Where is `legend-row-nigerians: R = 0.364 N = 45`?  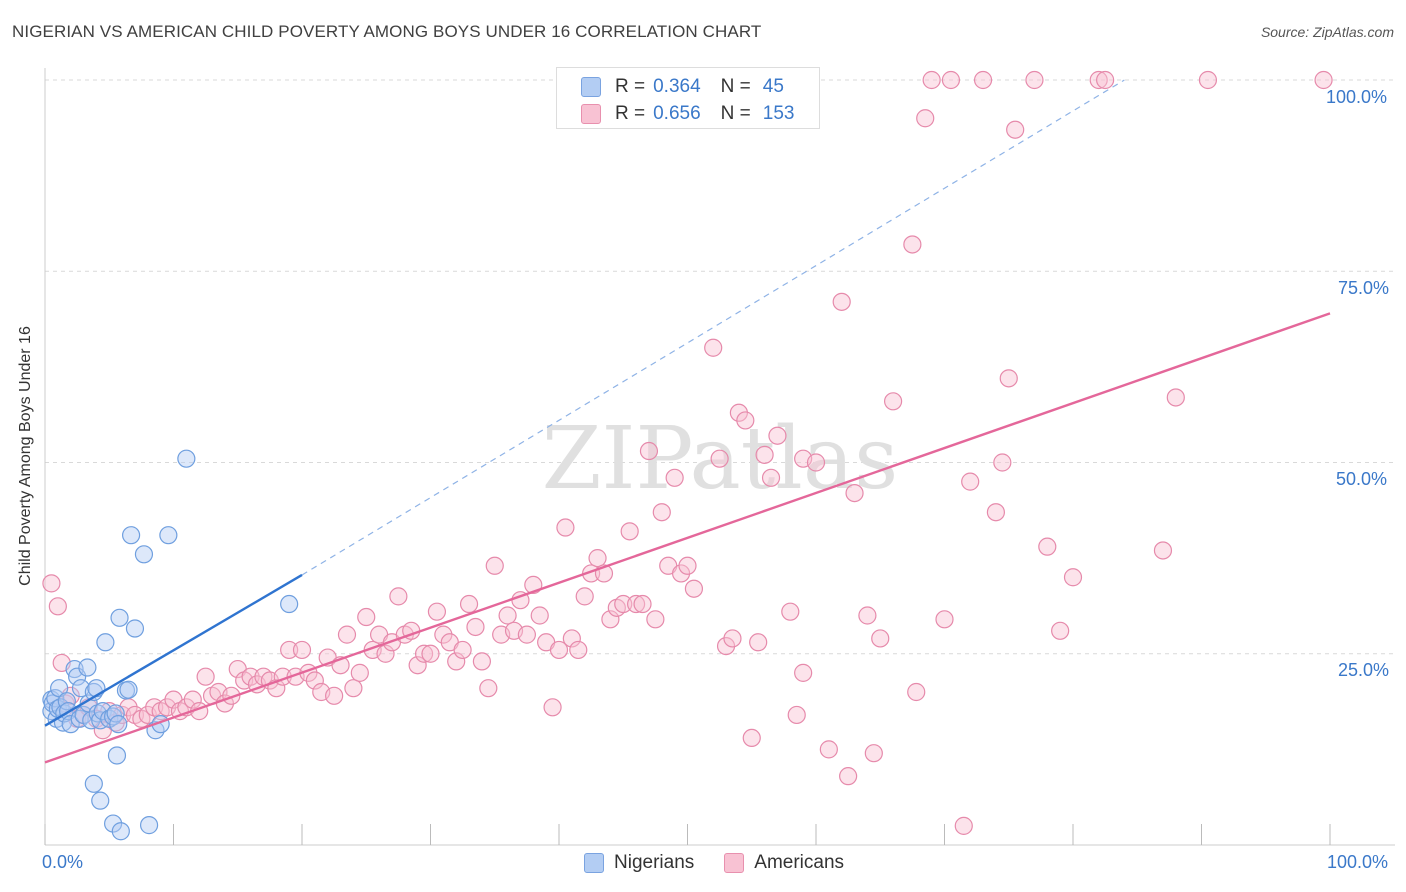 legend-row-nigerians: R = 0.364 N = 45 is located at coordinates (682, 87).